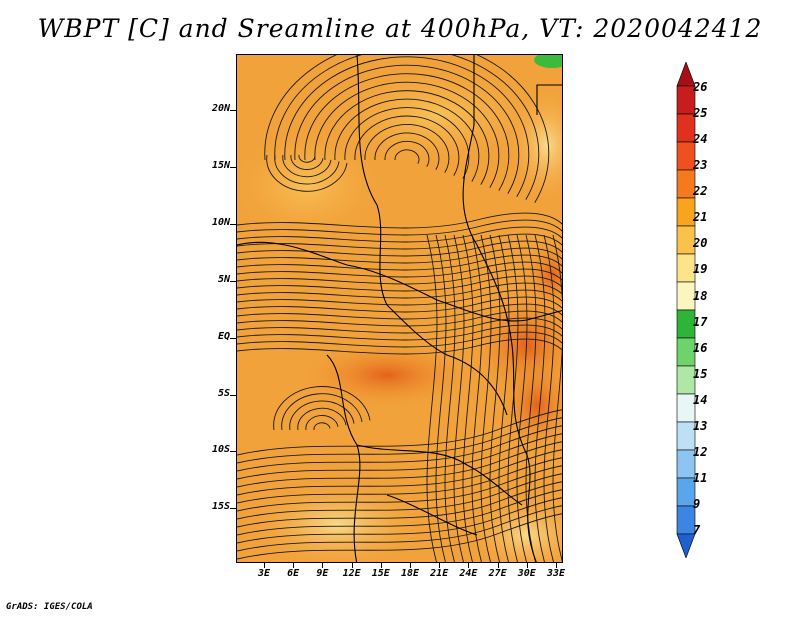 This screenshot has width=800, height=618. What do you see at coordinates (497, 573) in the screenshot?
I see `x-axis-label: 27E` at bounding box center [497, 573].